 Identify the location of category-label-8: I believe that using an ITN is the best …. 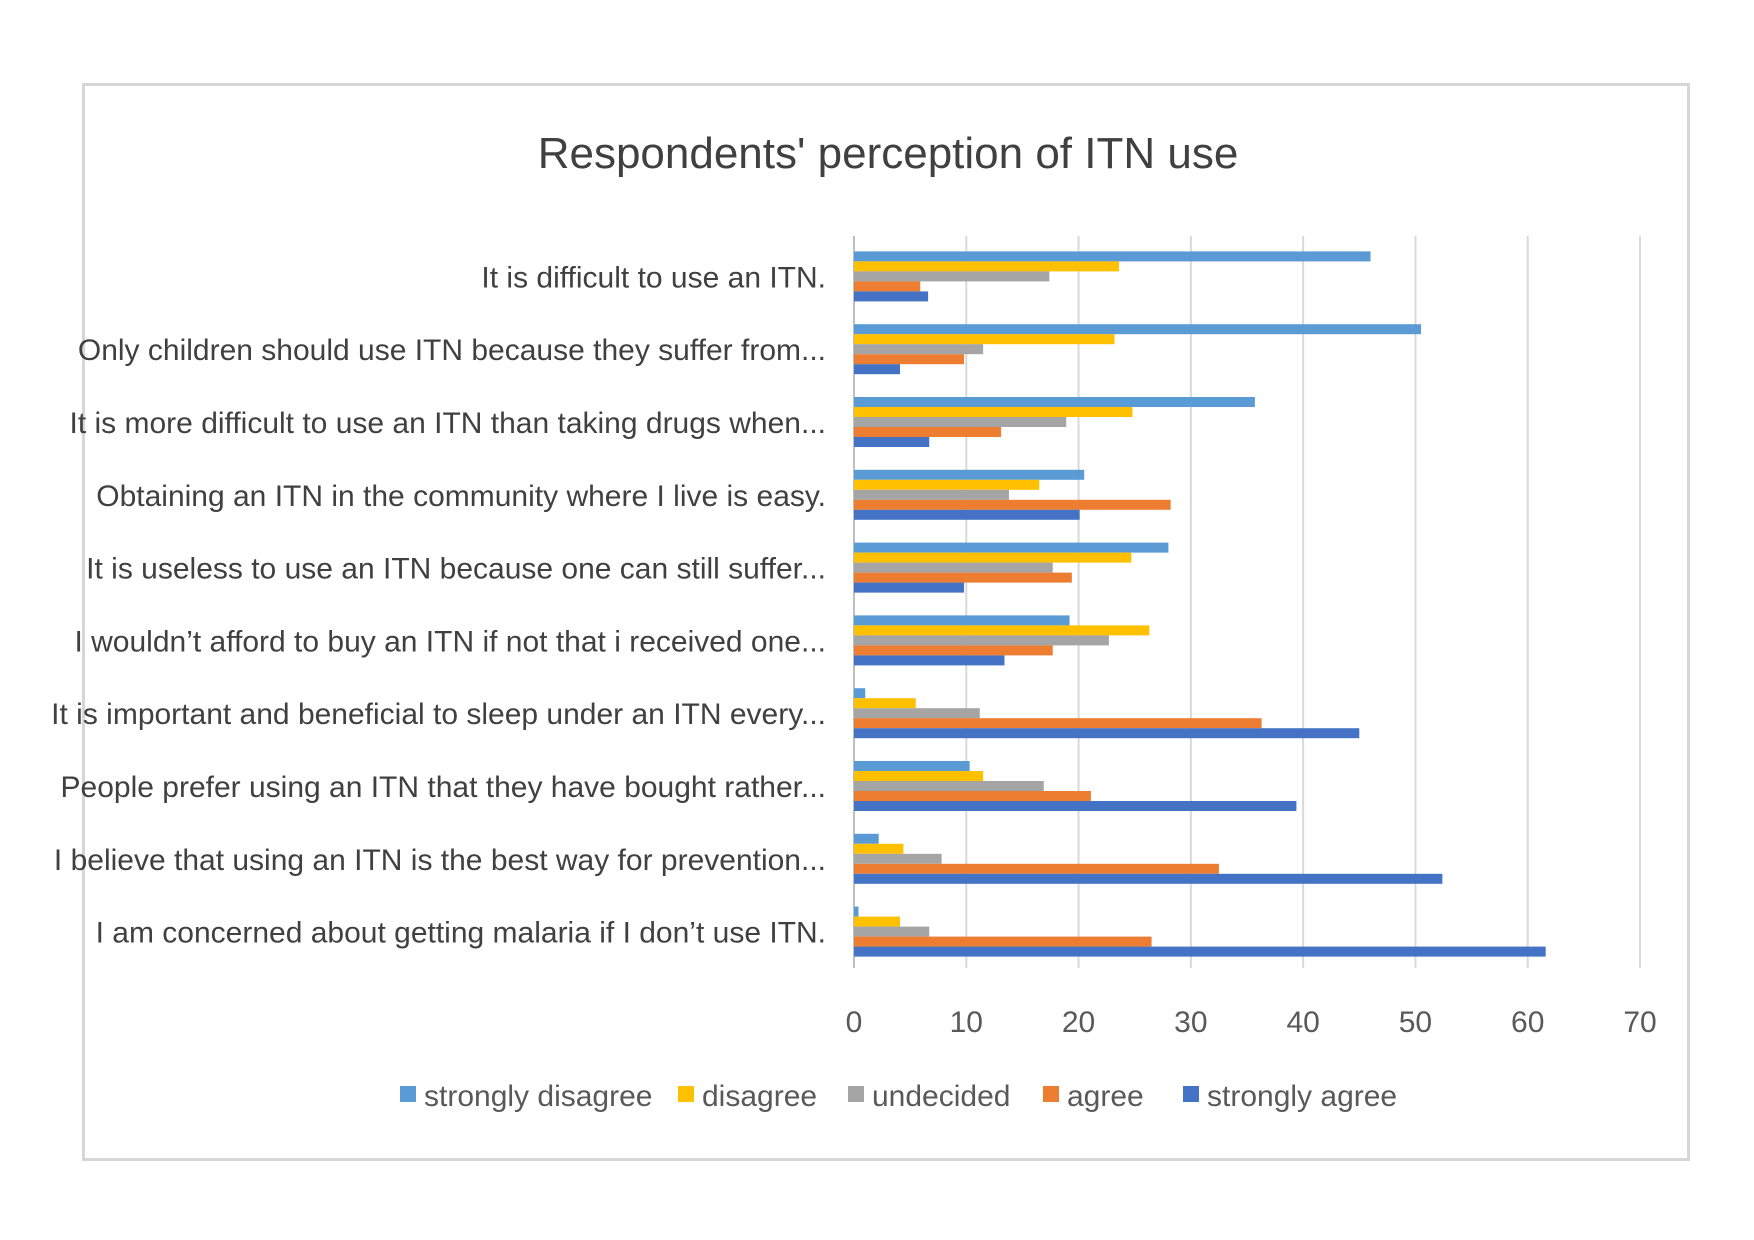
(440, 860).